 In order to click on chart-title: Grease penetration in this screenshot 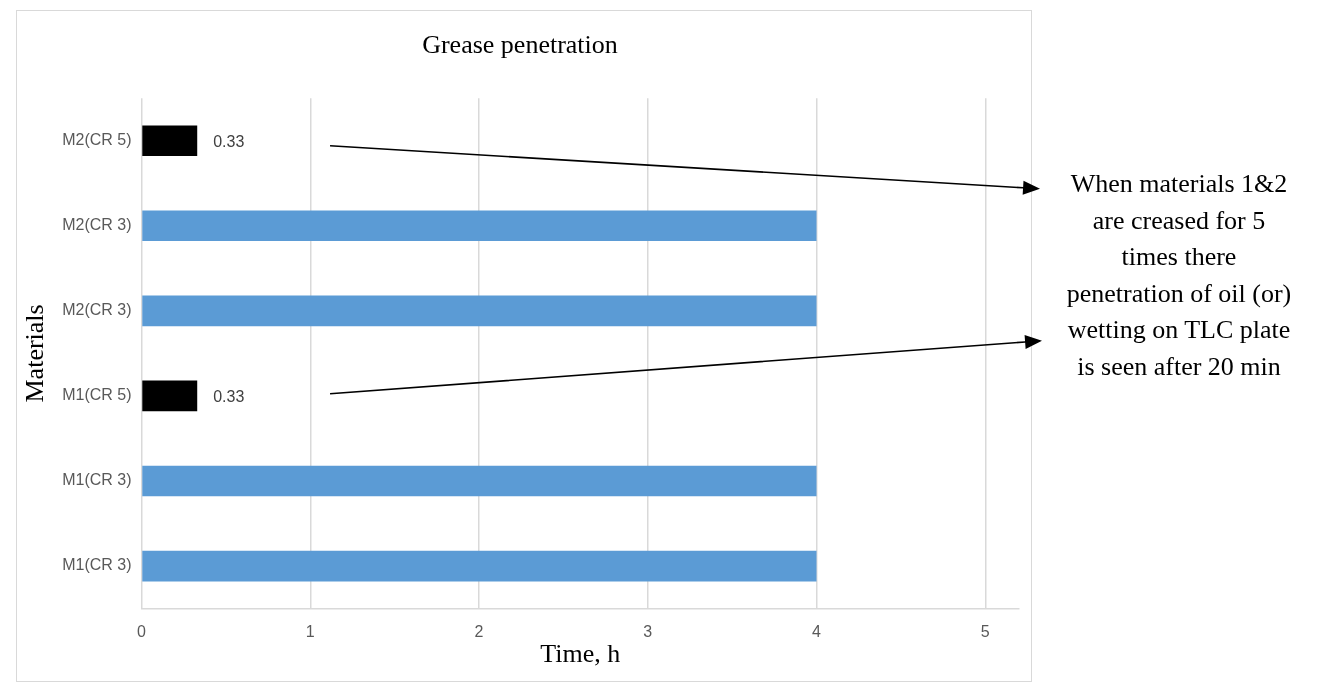, I will do `click(520, 45)`.